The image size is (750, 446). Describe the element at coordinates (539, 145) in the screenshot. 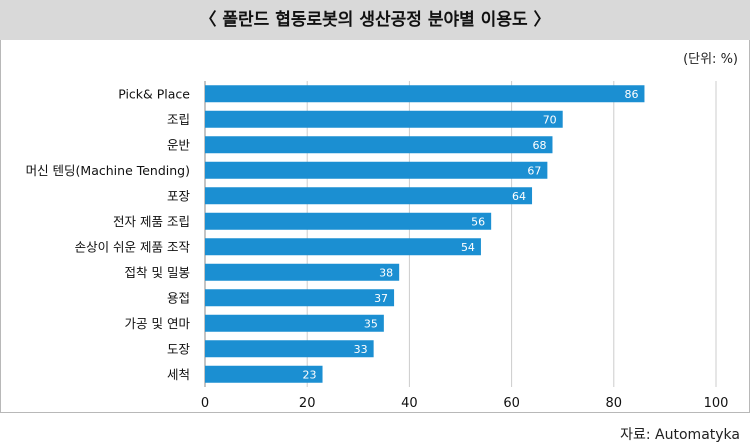

I see `data-label: 68` at that location.